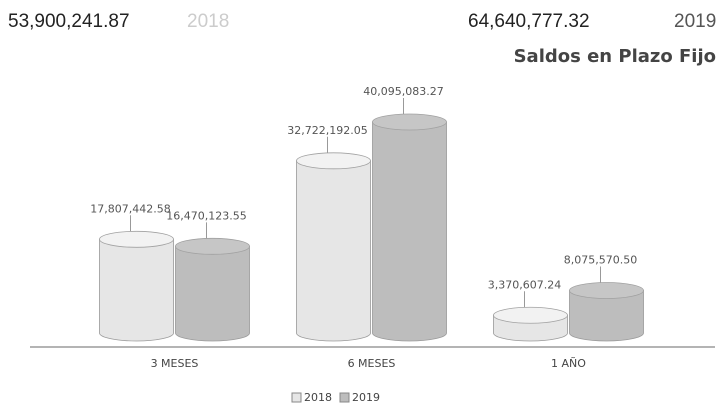 The height and width of the screenshot is (408, 722). Describe the element at coordinates (403, 91) in the screenshot. I see `value-label: 40,095,083.27` at that location.